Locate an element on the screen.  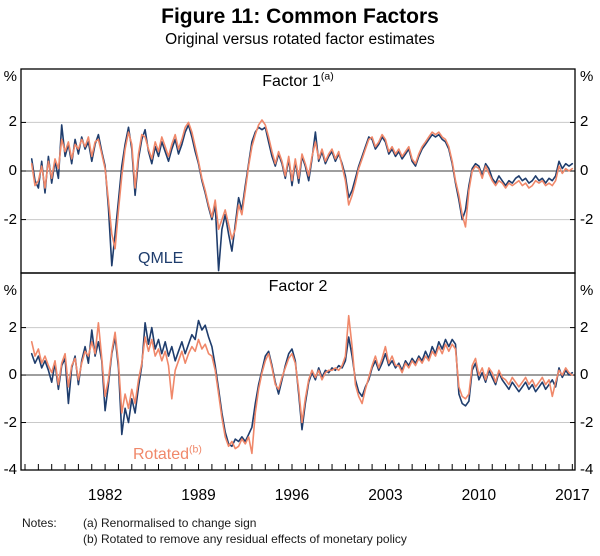
figure-title: Figure 11: Common Factors is located at coordinates (300, 16).